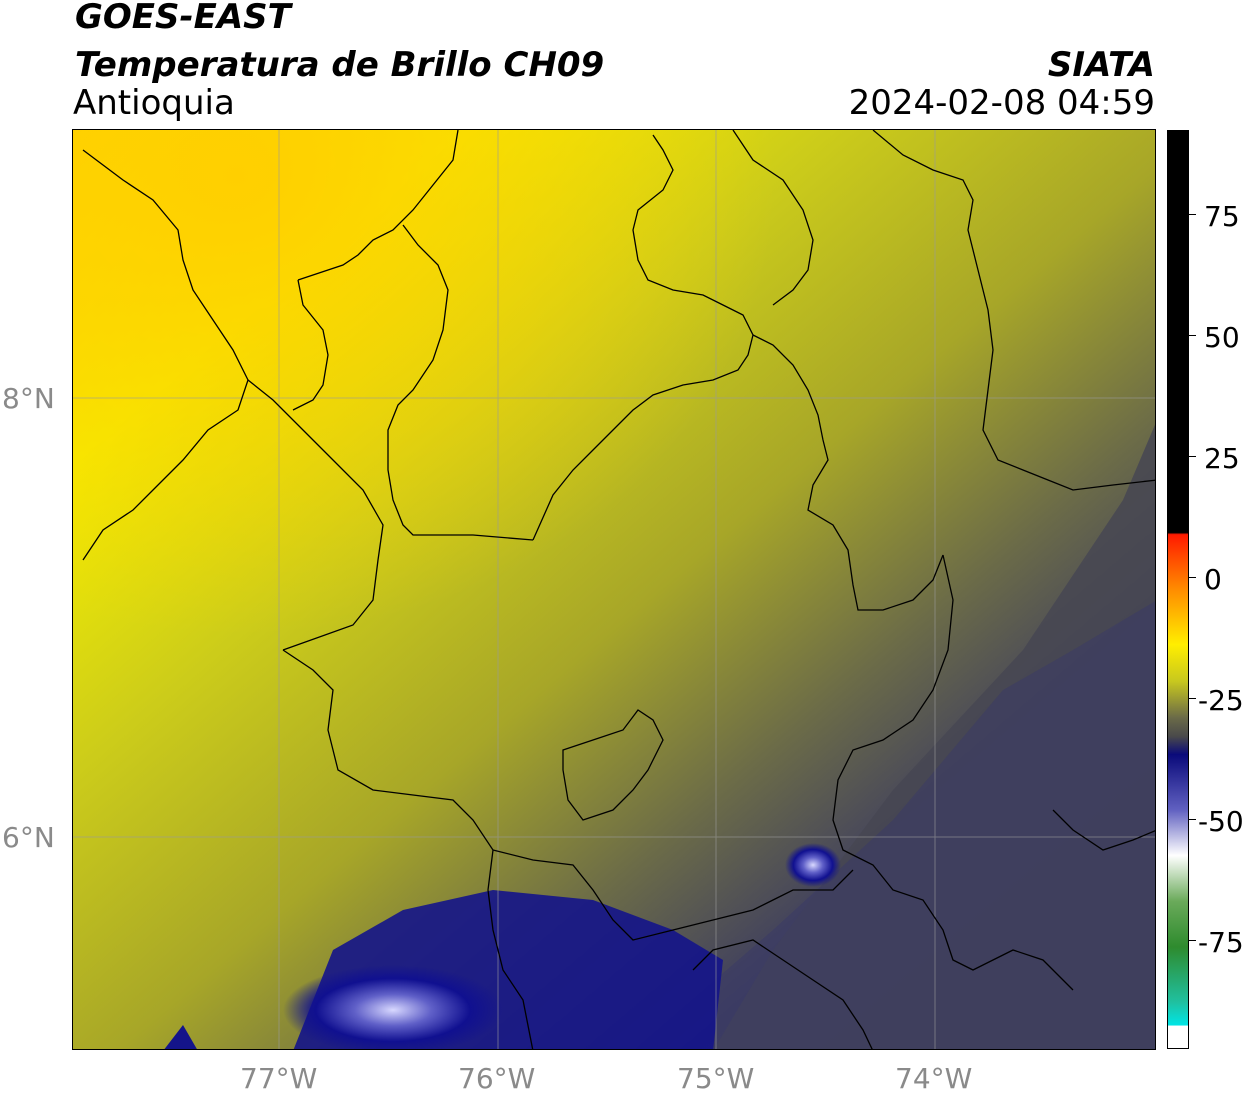  Describe the element at coordinates (716, 1078) in the screenshot. I see `lon-label-75w: 75°W` at that location.